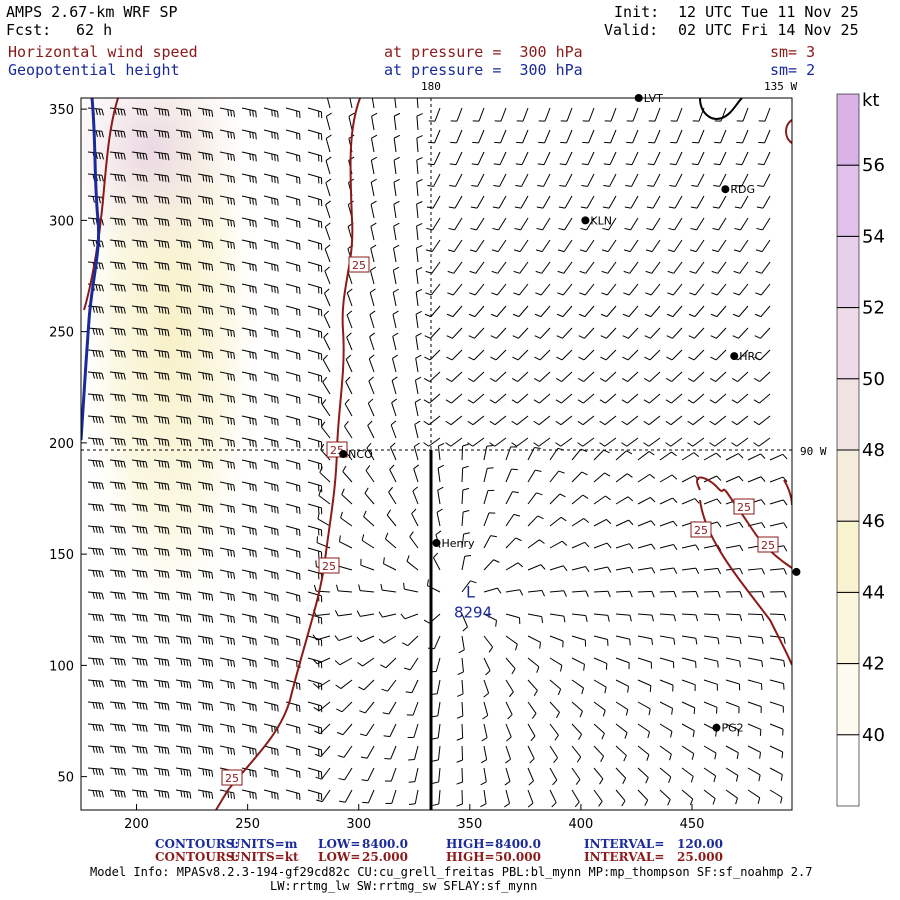 This screenshot has height=900, width=900. I want to click on footer-row-1-c1: CONTOURS:, so click(197, 844).